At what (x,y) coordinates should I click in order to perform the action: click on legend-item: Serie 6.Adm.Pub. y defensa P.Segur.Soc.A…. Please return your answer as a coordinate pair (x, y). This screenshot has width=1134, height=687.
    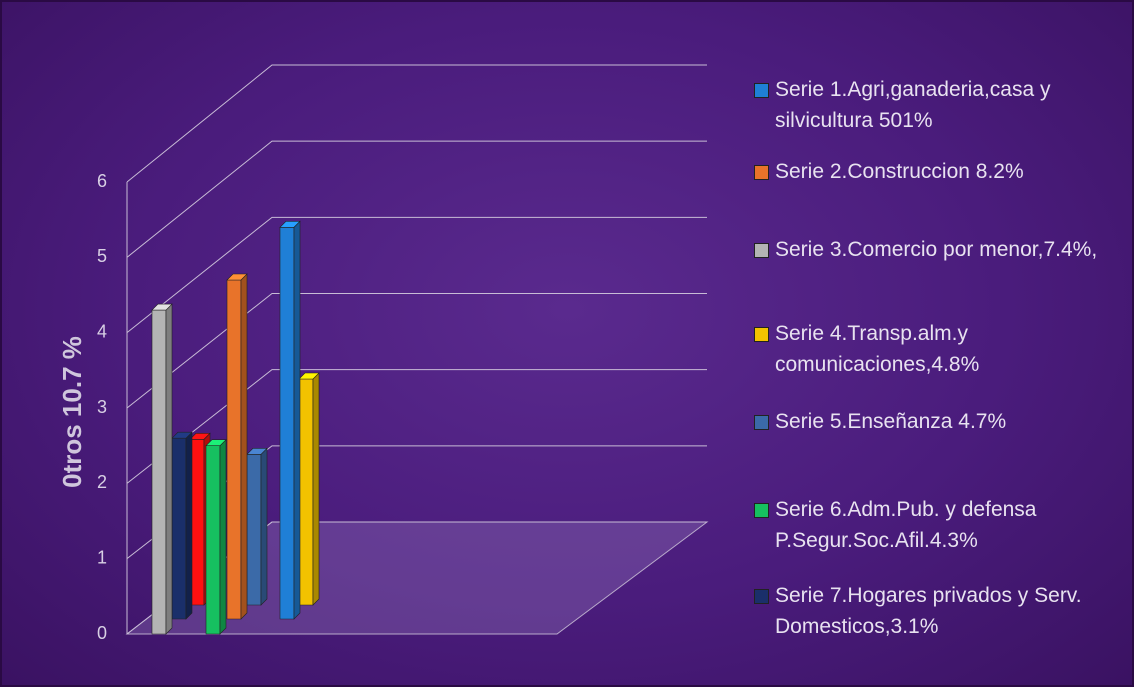
    Looking at the image, I should click on (939, 525).